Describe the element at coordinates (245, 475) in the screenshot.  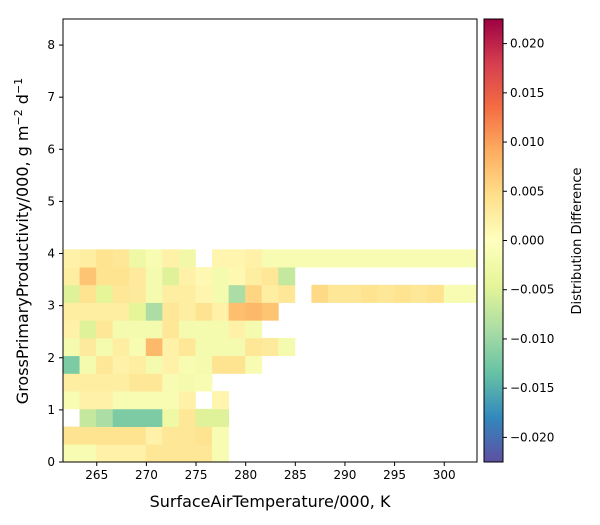
I see `x-tick-label: 280` at that location.